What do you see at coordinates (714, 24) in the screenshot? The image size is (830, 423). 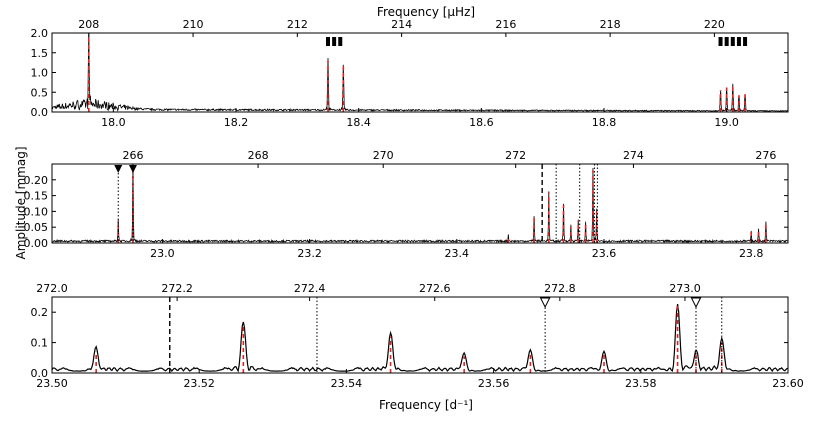 I see `top-tick-label-top-6: 220` at bounding box center [714, 24].